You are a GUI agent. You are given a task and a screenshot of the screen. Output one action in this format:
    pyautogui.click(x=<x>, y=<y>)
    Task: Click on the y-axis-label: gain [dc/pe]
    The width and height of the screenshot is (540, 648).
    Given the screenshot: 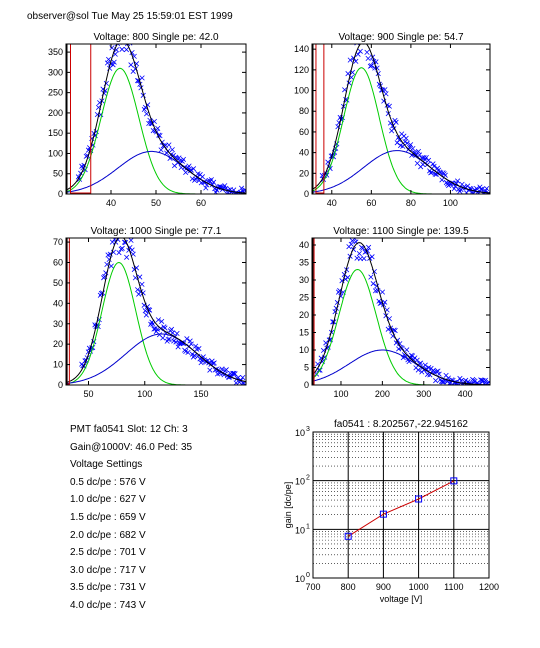 What is the action you would take?
    pyautogui.click(x=288, y=505)
    